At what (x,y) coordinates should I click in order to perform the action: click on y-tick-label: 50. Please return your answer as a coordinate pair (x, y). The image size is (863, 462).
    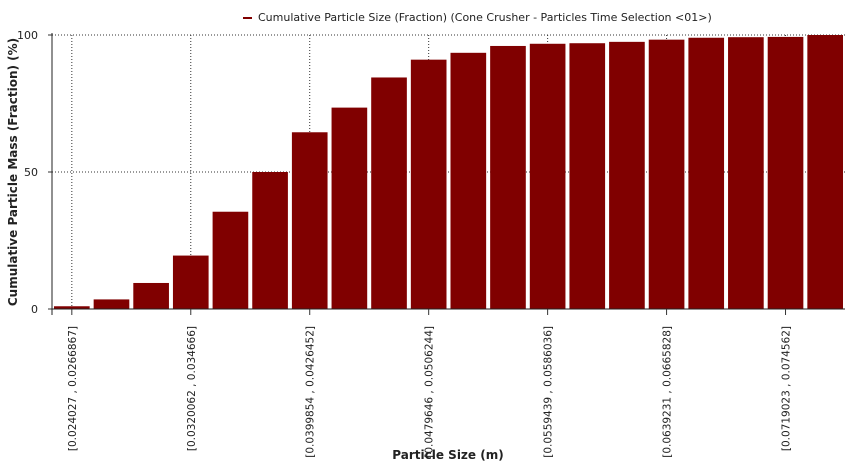
    Looking at the image, I should click on (31, 172).